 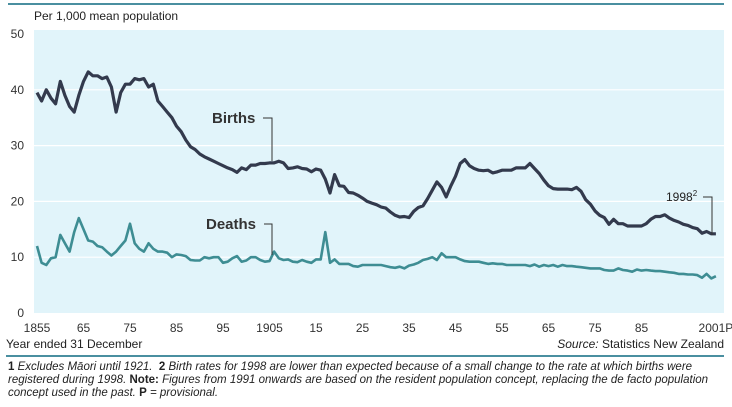 What do you see at coordinates (715, 328) in the screenshot?
I see `x-tick-label: 2001P` at bounding box center [715, 328].